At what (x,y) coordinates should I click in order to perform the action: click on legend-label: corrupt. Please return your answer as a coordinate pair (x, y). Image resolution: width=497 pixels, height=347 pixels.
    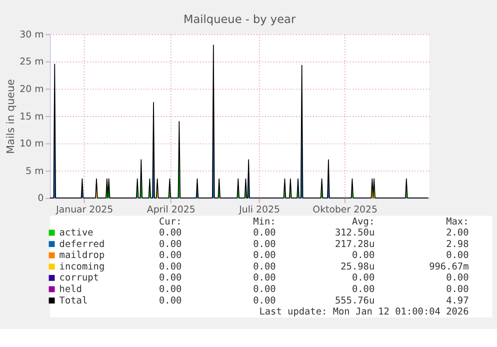
    Looking at the image, I should click on (79, 278).